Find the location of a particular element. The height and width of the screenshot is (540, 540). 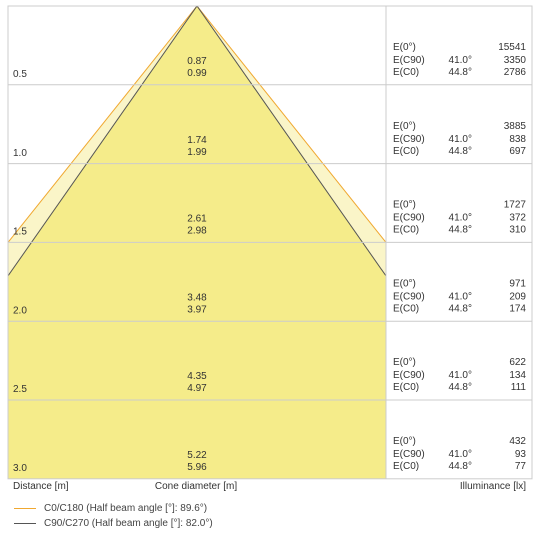

e-c0-value: 310 is located at coordinates (517, 230).